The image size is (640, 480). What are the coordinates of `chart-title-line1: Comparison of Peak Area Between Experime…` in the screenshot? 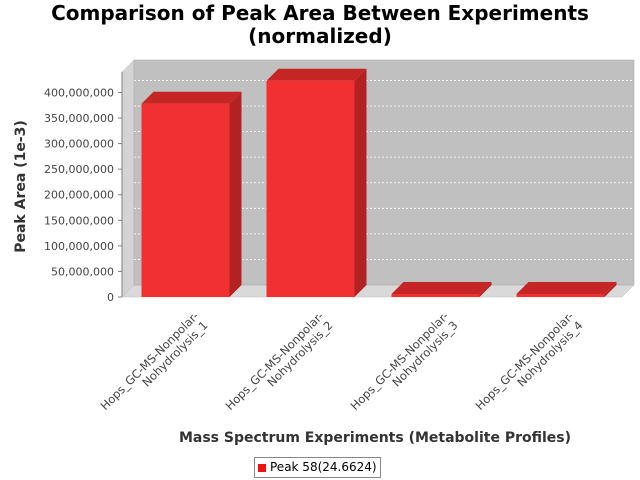 It's located at (320, 13).